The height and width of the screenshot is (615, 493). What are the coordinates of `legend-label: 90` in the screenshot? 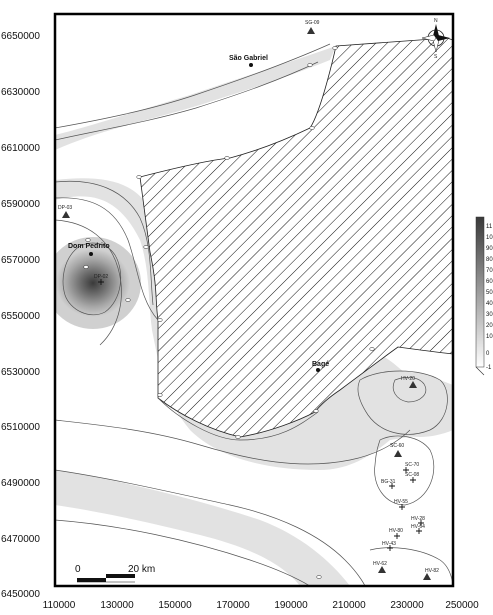 It's located at (489, 249).